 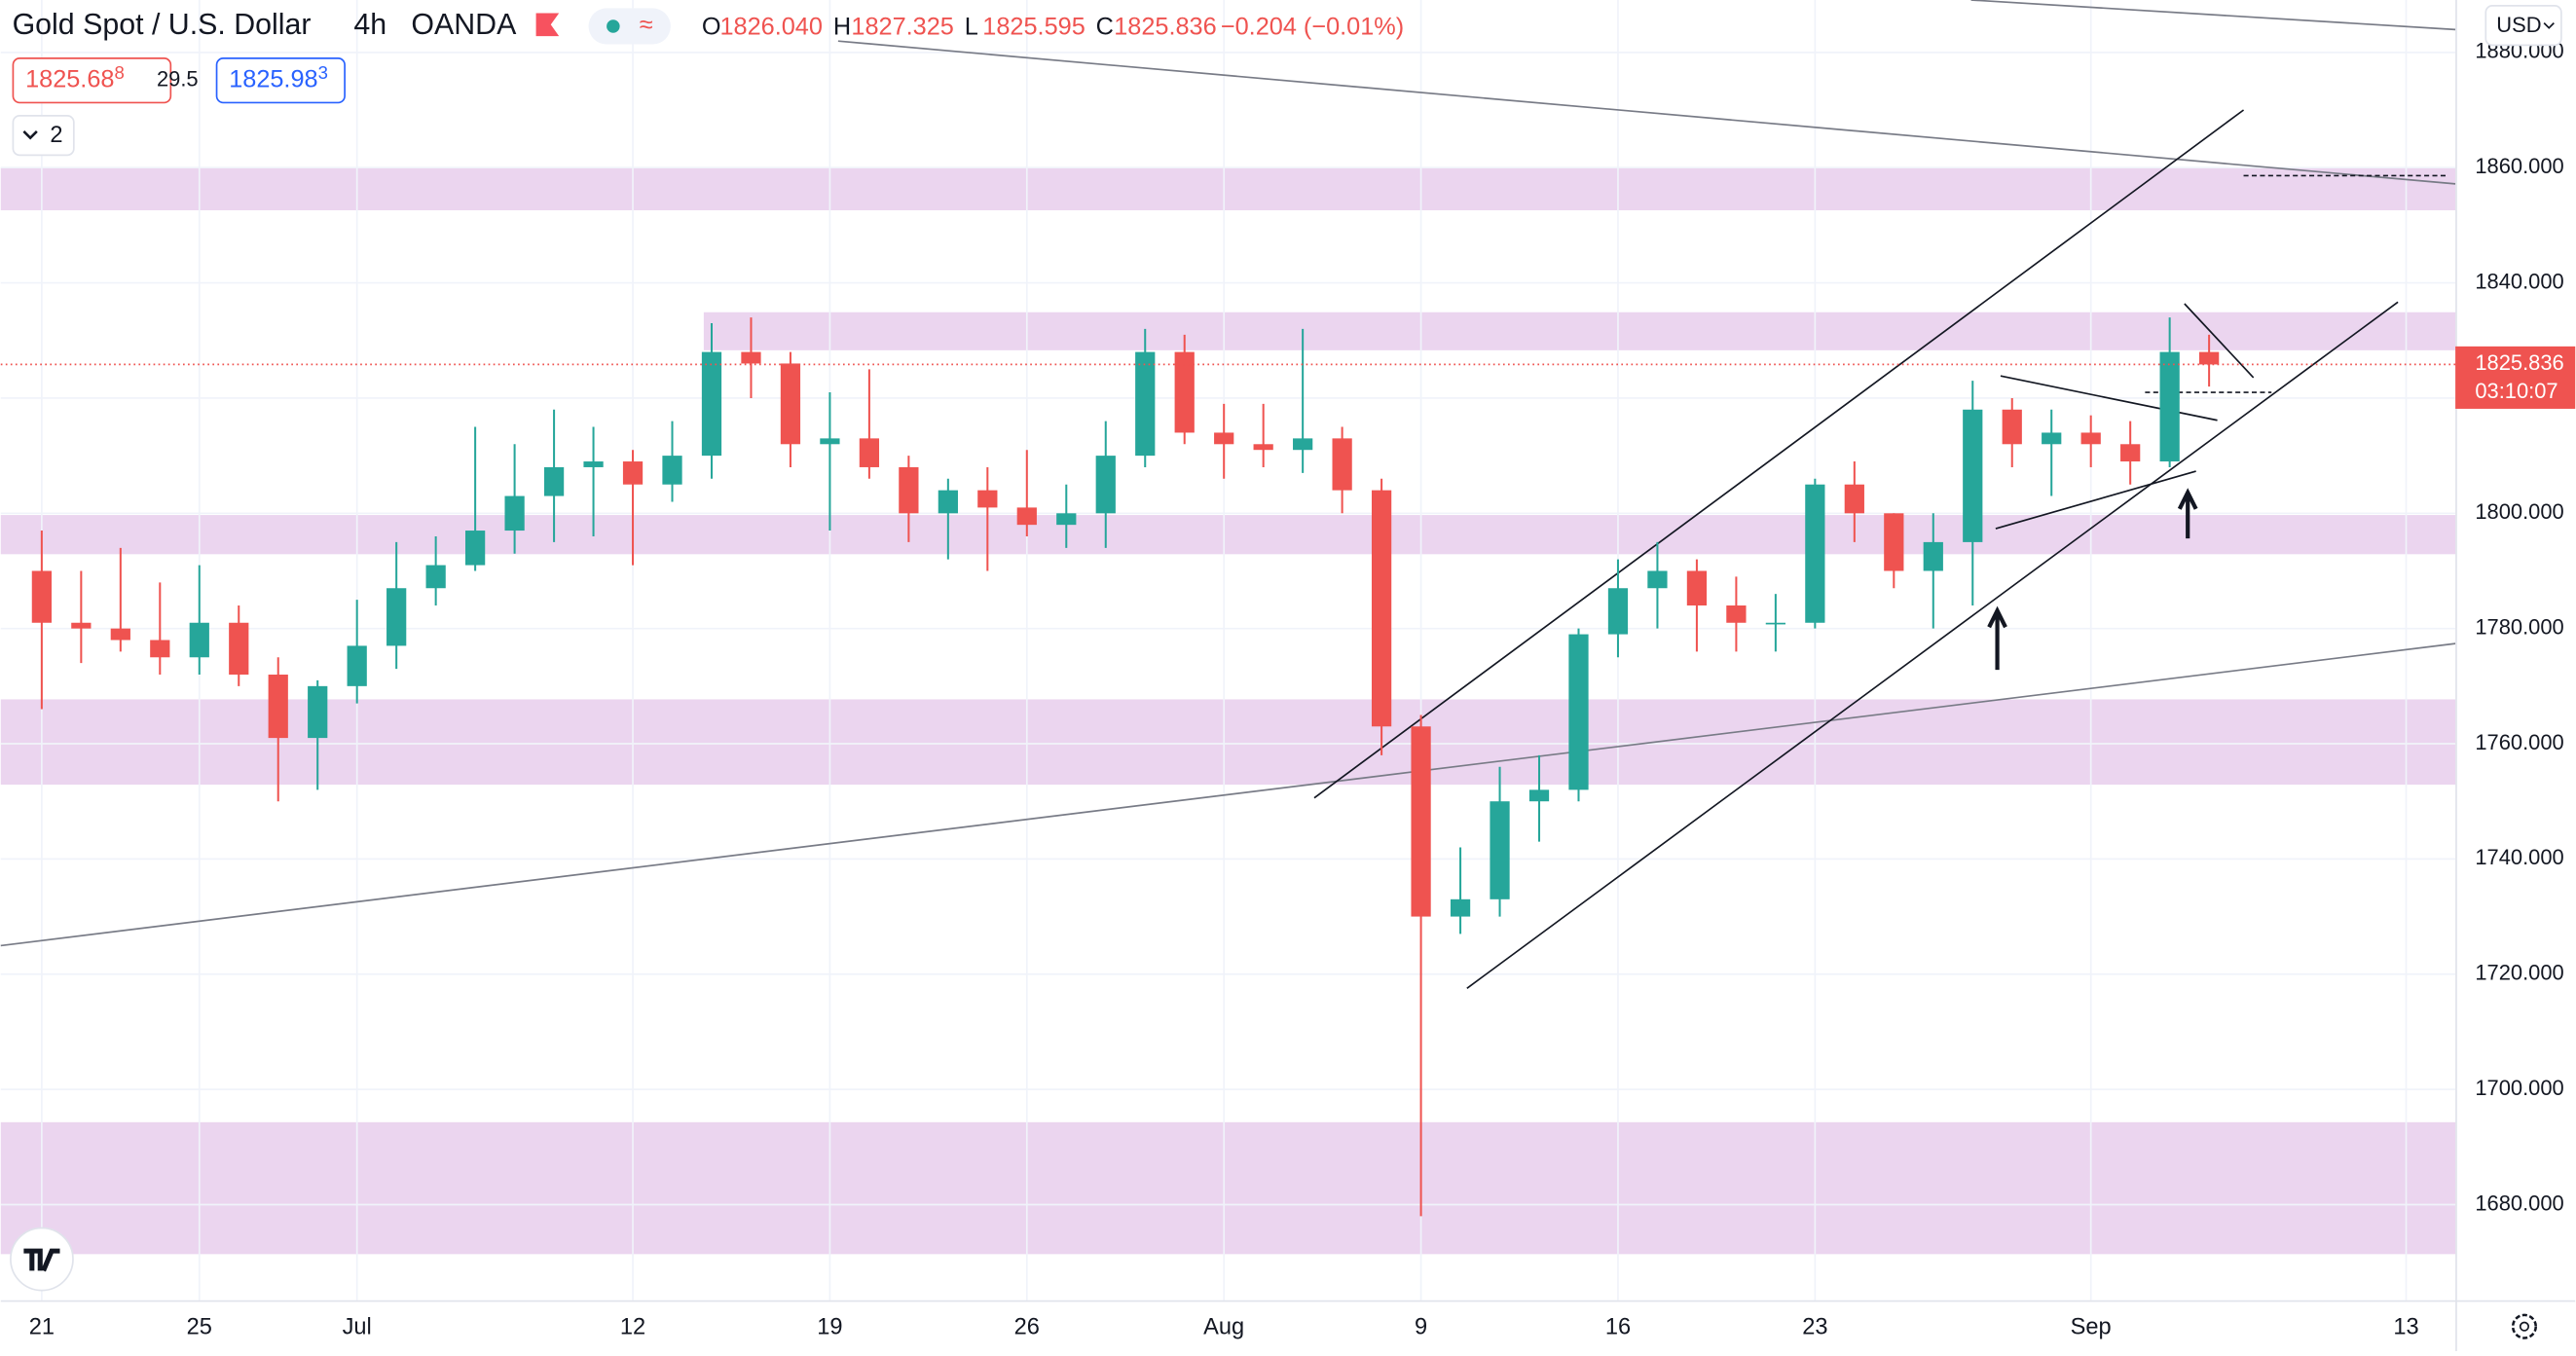 I want to click on ohlc-value: 1826.040, so click(x=770, y=26).